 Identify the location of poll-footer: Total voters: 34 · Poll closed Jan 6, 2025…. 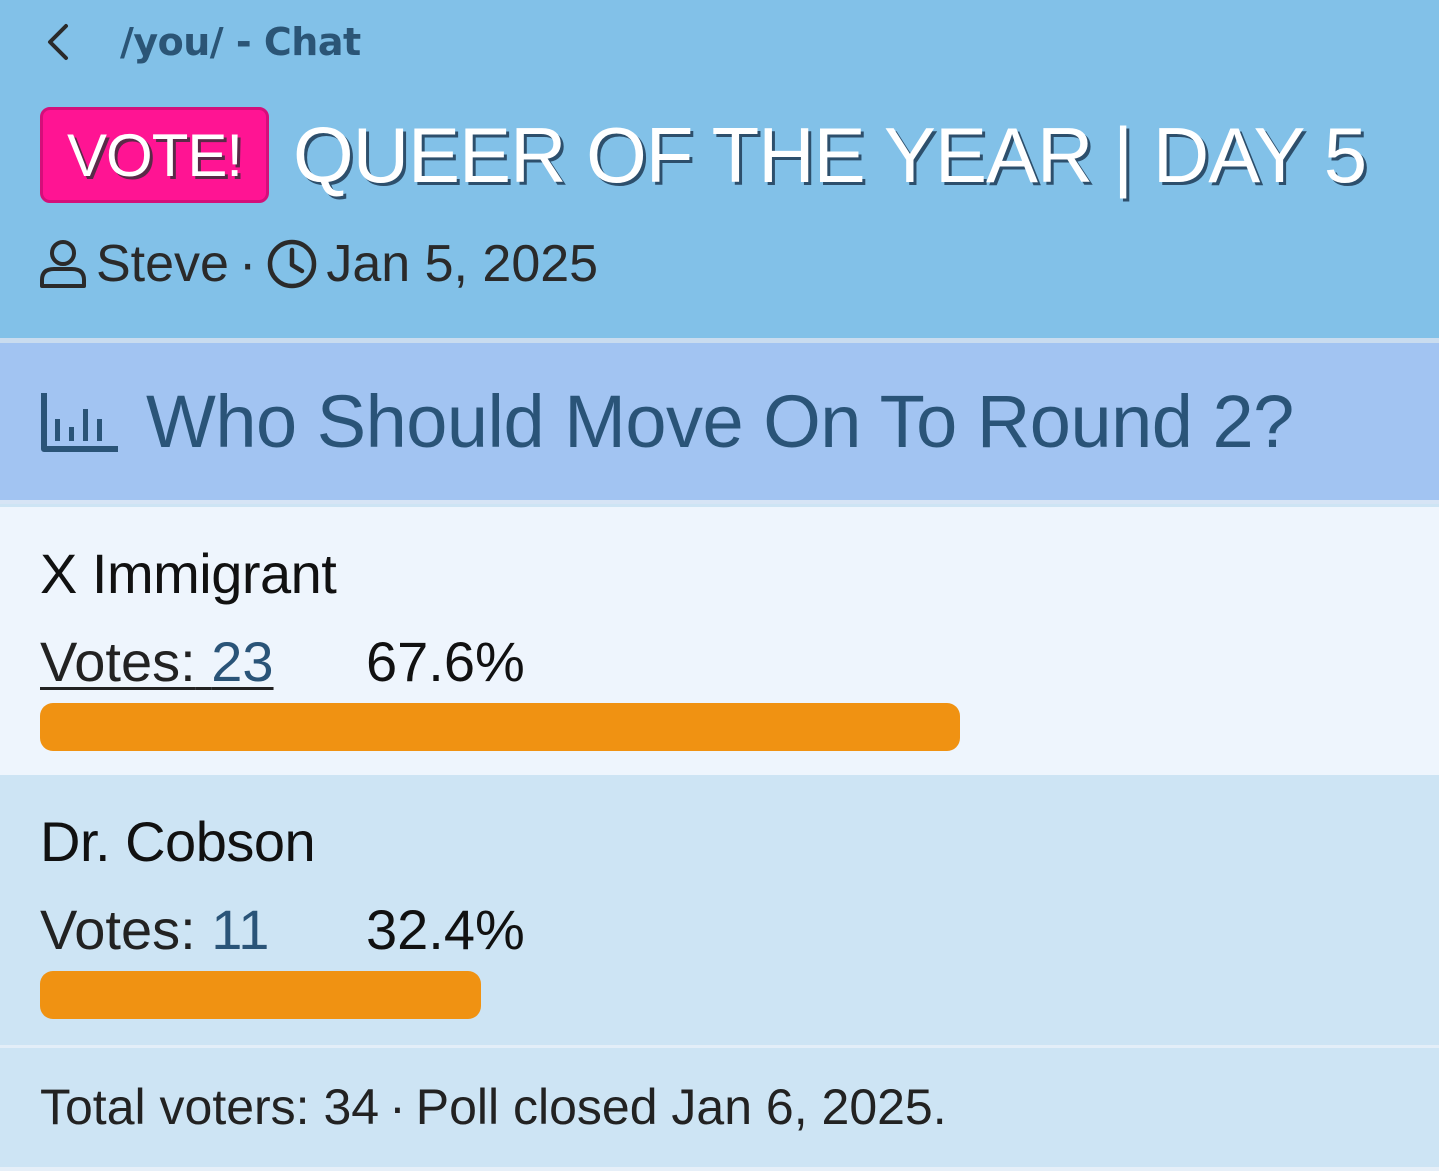
(719, 1109).